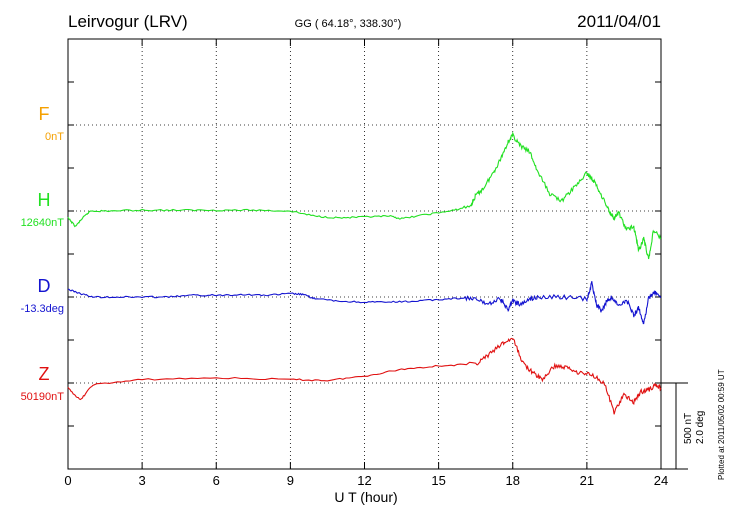 This screenshot has height=525, width=730. Describe the element at coordinates (348, 24) in the screenshot. I see `coordinates-label: GG ( 64.18°, 338.30°)` at that location.